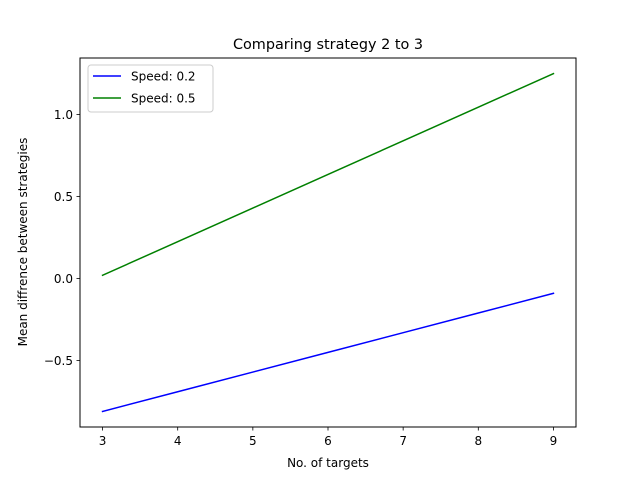 The image size is (640, 480). Describe the element at coordinates (253, 441) in the screenshot. I see `x-tick-label: 5` at that location.